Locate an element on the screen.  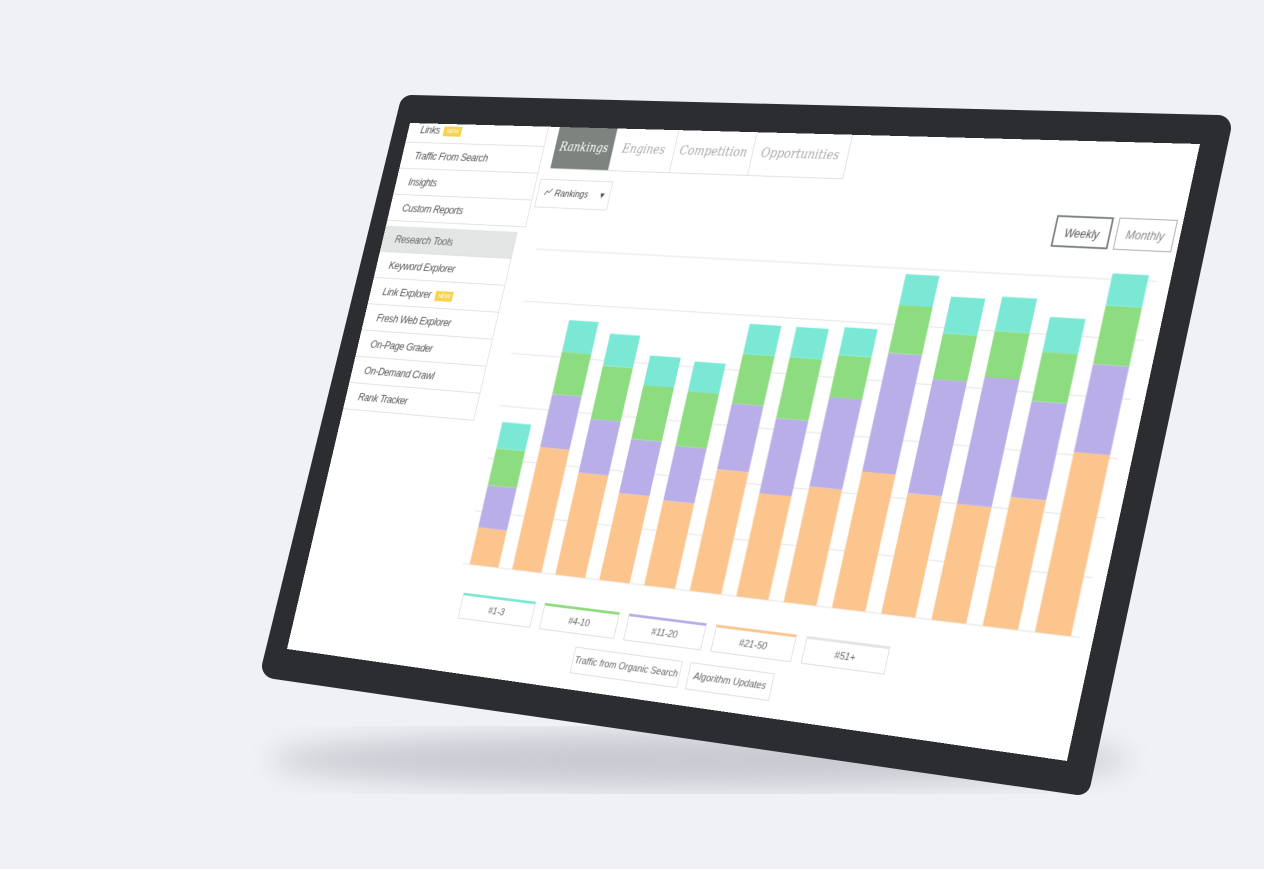
item-label: Rank Tracker is located at coordinates (383, 398).